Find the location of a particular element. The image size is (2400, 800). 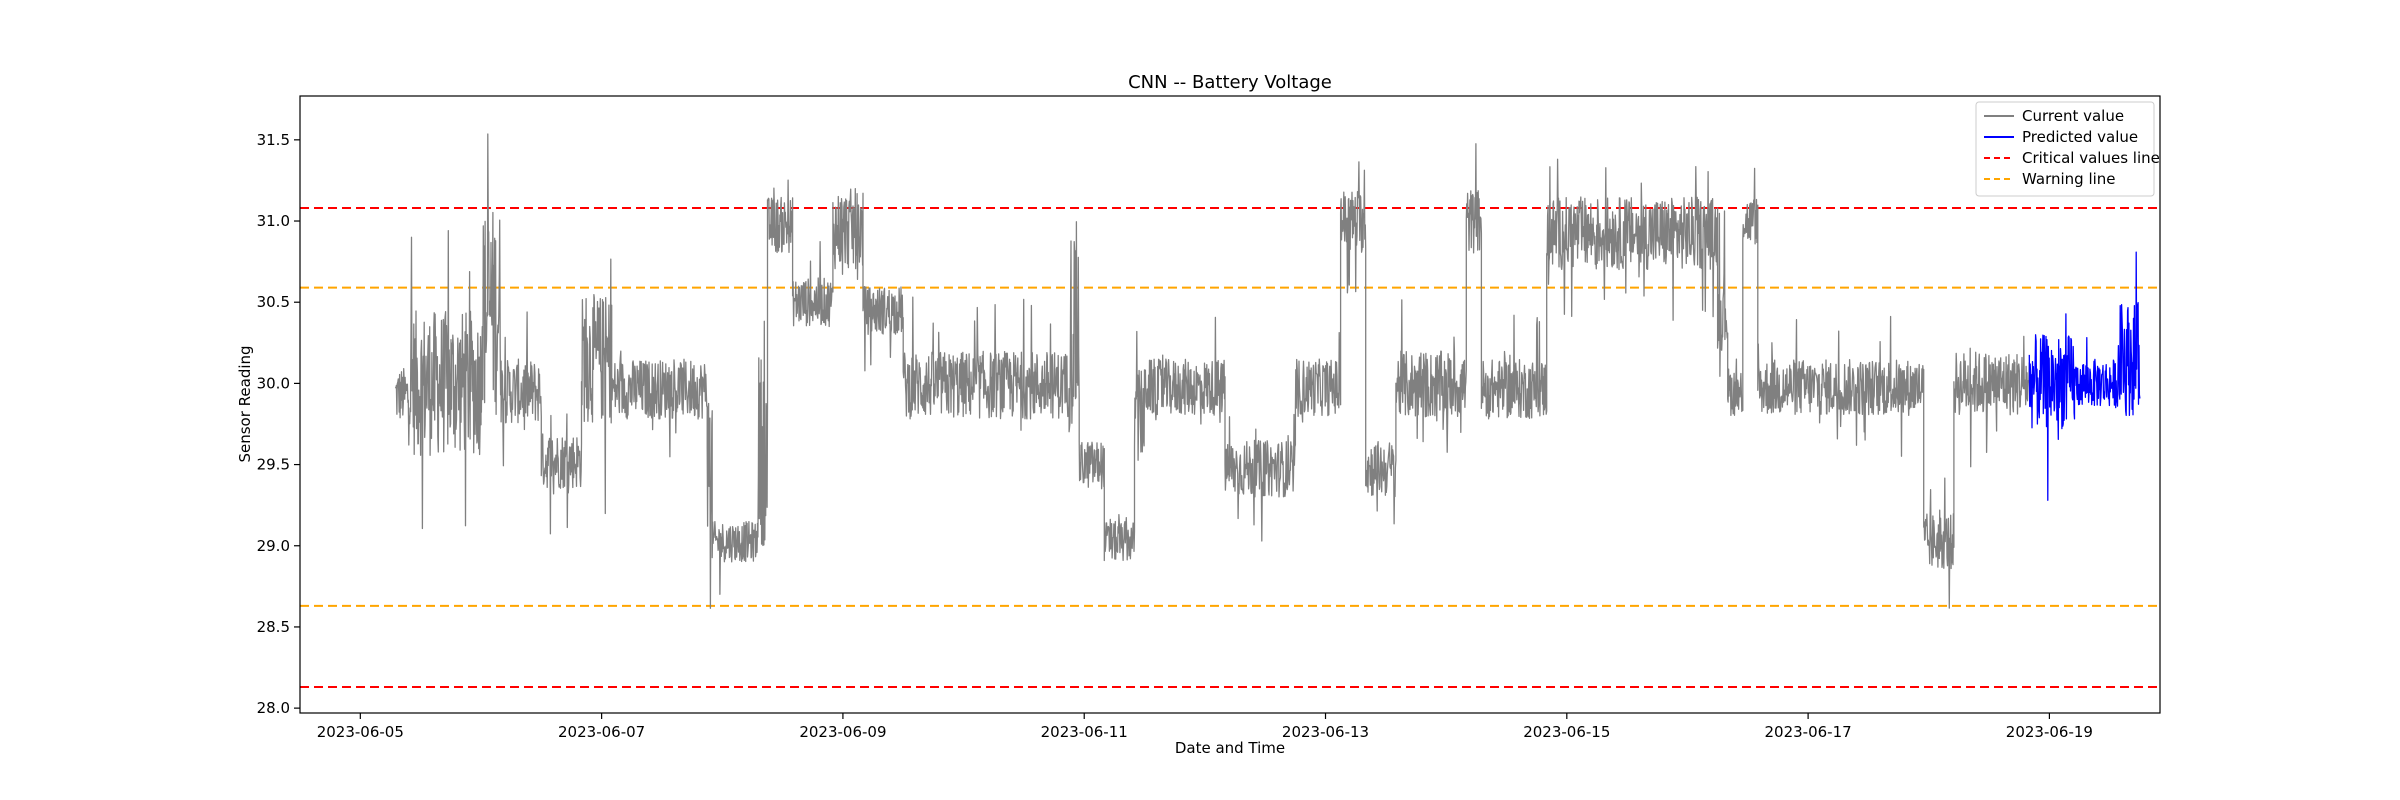

y-tick-label: 28.0 is located at coordinates (273, 708).